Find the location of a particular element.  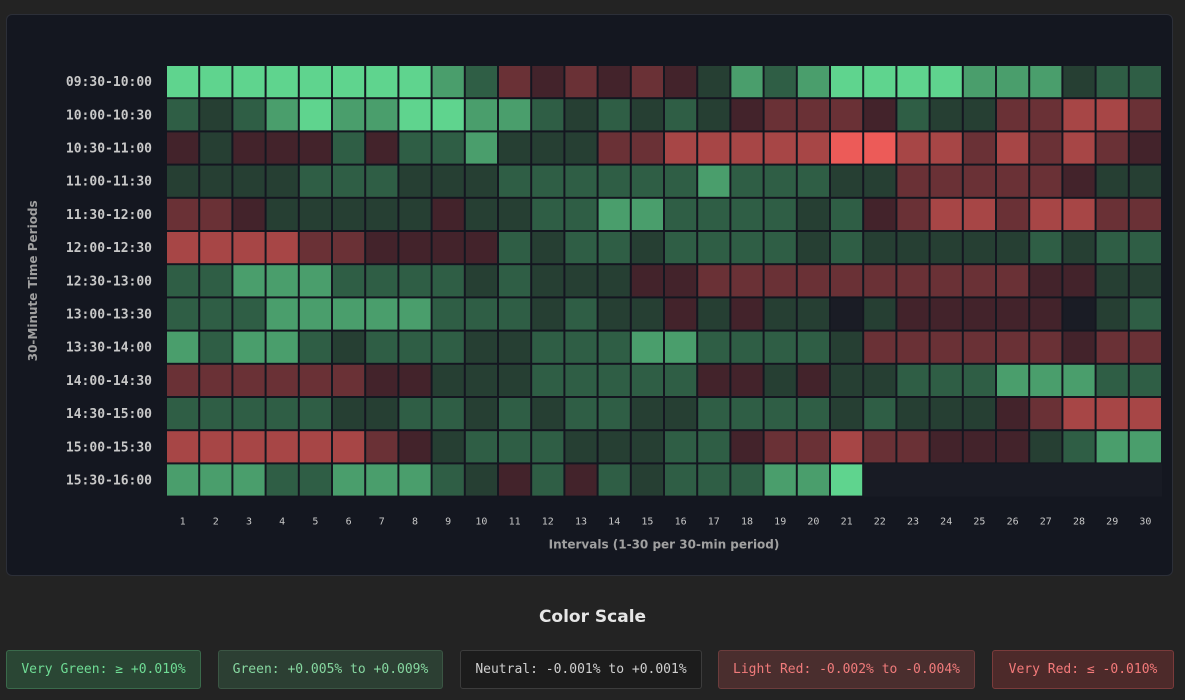

x-tick-label: 15 is located at coordinates (647, 522).